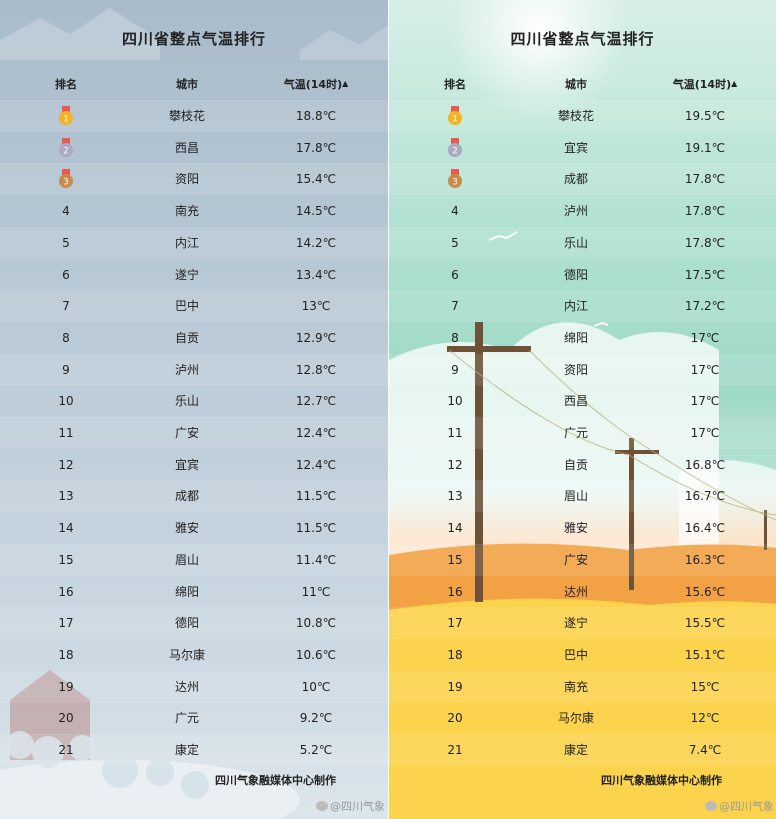  What do you see at coordinates (316, 623) in the screenshot?
I see `temperature-cell: 10.8℃` at bounding box center [316, 623].